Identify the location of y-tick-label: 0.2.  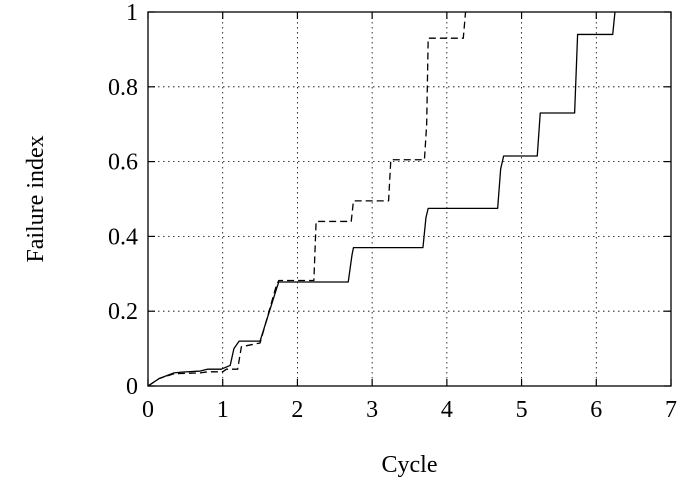
(123, 312).